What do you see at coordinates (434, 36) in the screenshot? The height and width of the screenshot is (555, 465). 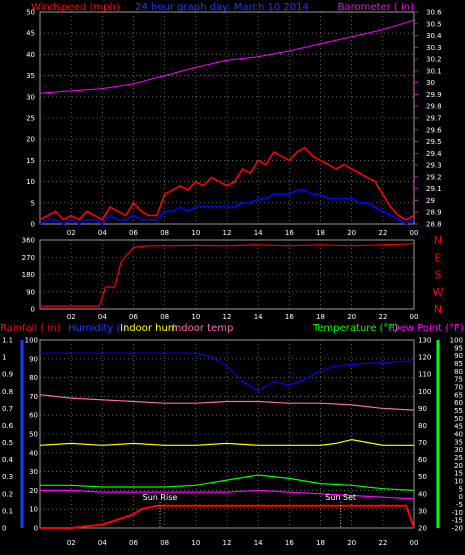 I see `barometer-tick-16: 30.4` at bounding box center [434, 36].